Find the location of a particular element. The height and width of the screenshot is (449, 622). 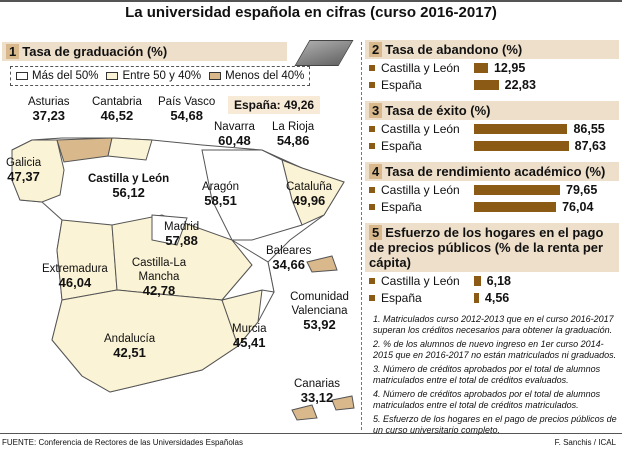

bar-row: España 87,63 is located at coordinates (492, 145).